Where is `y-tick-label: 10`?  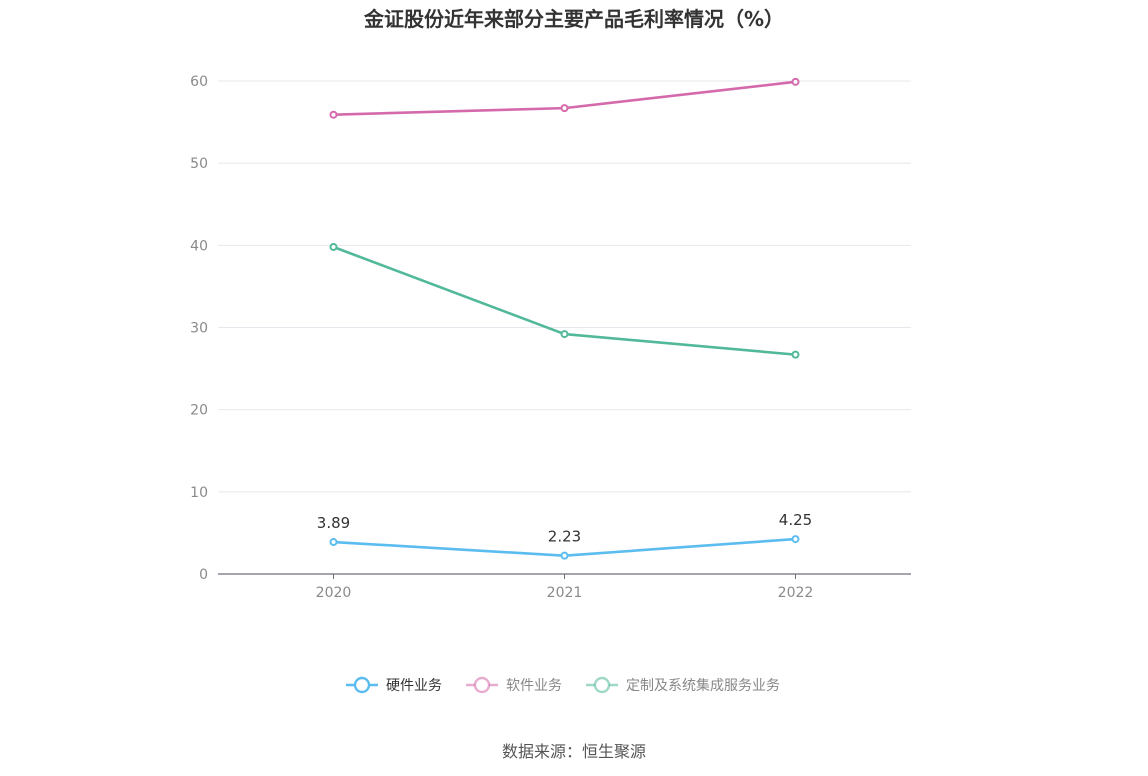 y-tick-label: 10 is located at coordinates (199, 493).